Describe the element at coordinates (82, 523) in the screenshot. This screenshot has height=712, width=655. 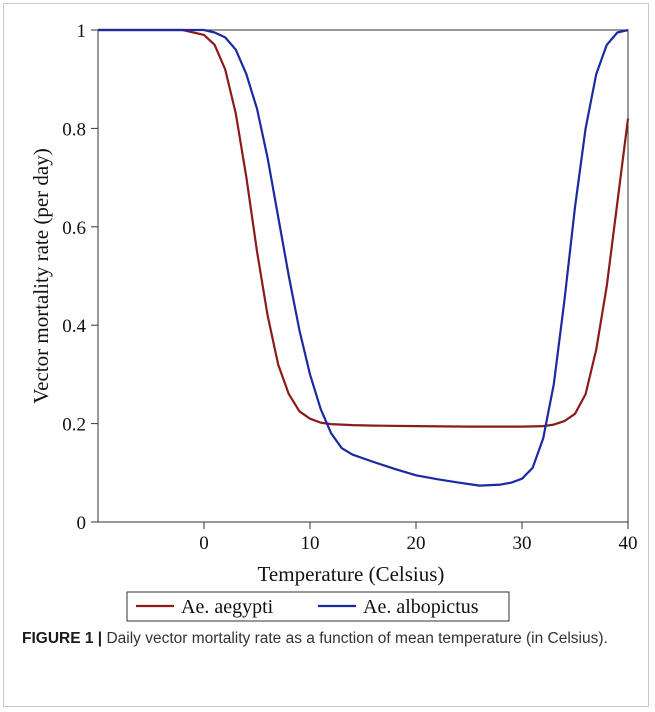
I see `y-tick-label: 0` at that location.